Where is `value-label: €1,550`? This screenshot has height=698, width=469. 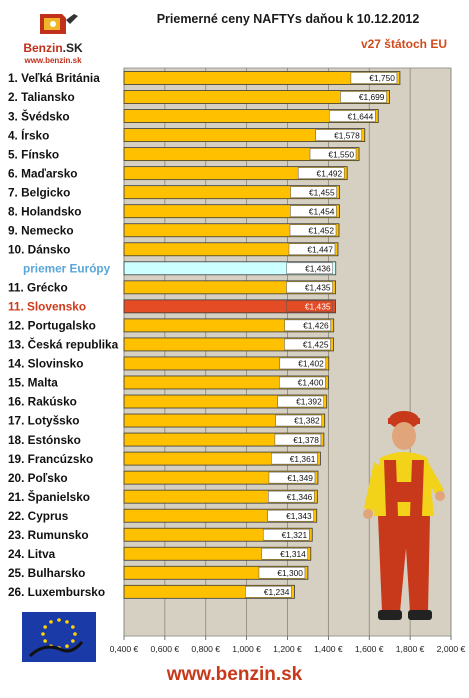 value-label: €1,550 is located at coordinates (341, 154).